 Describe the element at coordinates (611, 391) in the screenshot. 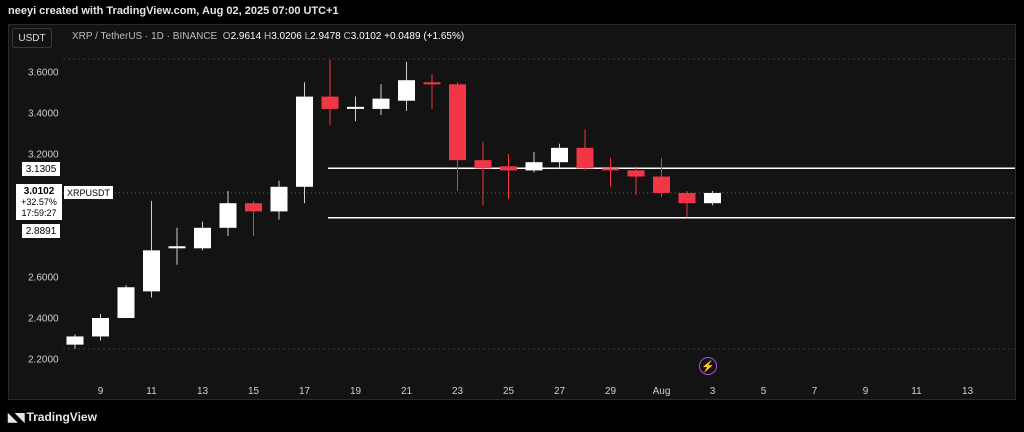

I see `x-tick-label: 29` at that location.